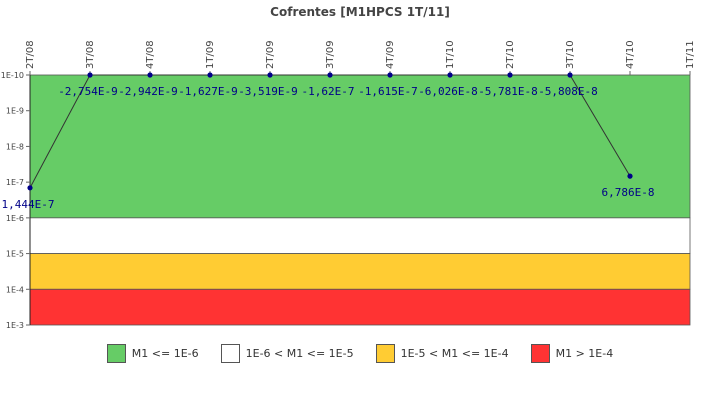  What do you see at coordinates (148, 91) in the screenshot?
I see `data-label: -2,942E-9` at bounding box center [148, 91].